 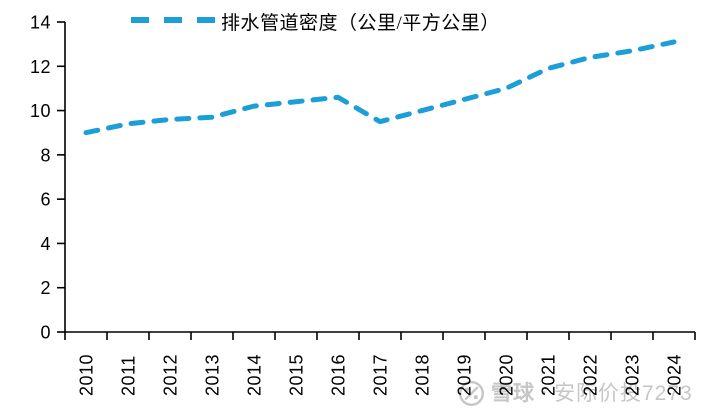 I want to click on x-tick-label: 2022, so click(x=591, y=375).